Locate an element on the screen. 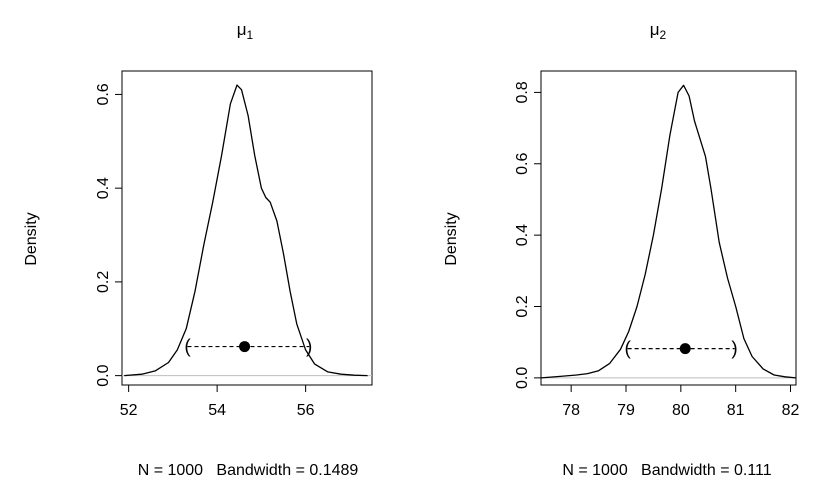 This screenshot has height=499, width=827. panel-title: μ1 is located at coordinates (245, 31).